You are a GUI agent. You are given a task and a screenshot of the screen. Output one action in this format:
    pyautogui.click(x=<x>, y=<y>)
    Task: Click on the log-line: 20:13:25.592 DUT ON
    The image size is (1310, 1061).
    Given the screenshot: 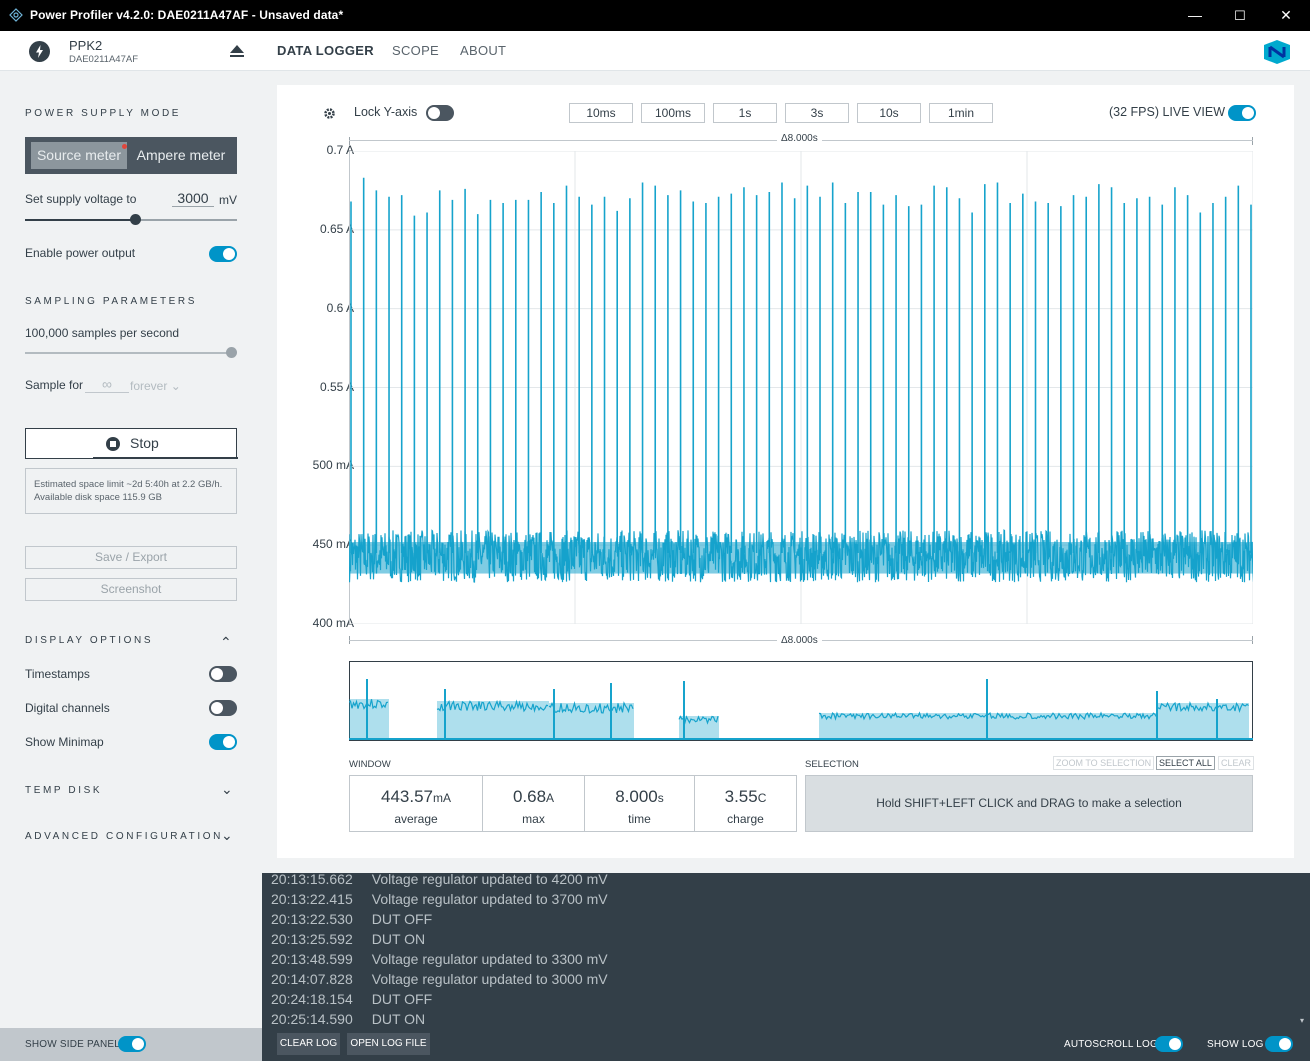 What is the action you would take?
    pyautogui.click(x=348, y=939)
    